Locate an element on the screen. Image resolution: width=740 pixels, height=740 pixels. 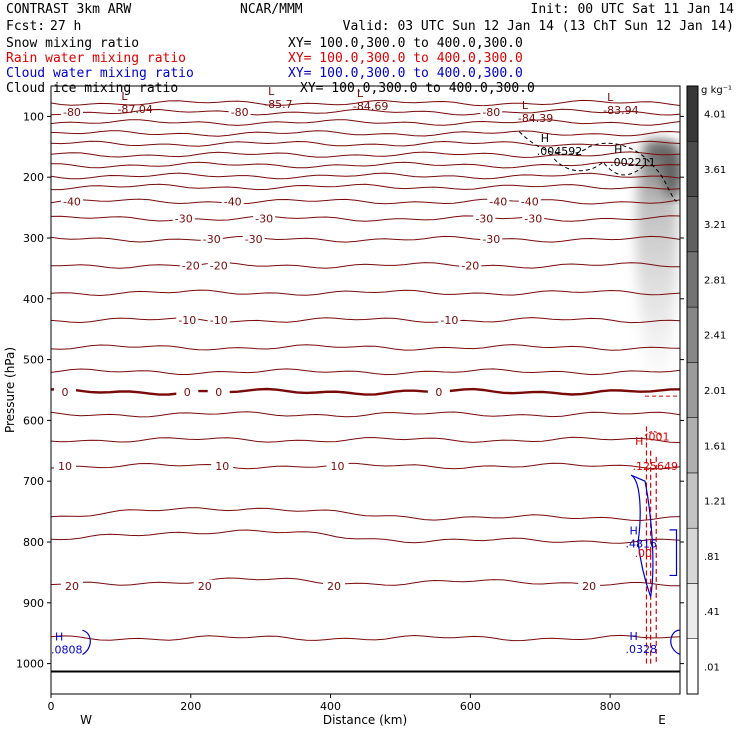
temperature-low-value: -84.39 is located at coordinates (535, 118).